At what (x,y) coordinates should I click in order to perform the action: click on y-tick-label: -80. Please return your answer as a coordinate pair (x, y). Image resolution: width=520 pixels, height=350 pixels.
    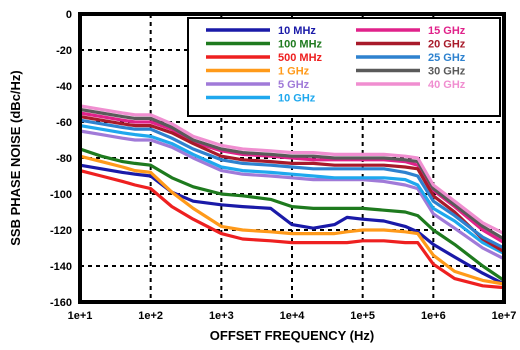
    Looking at the image, I should click on (64, 159).